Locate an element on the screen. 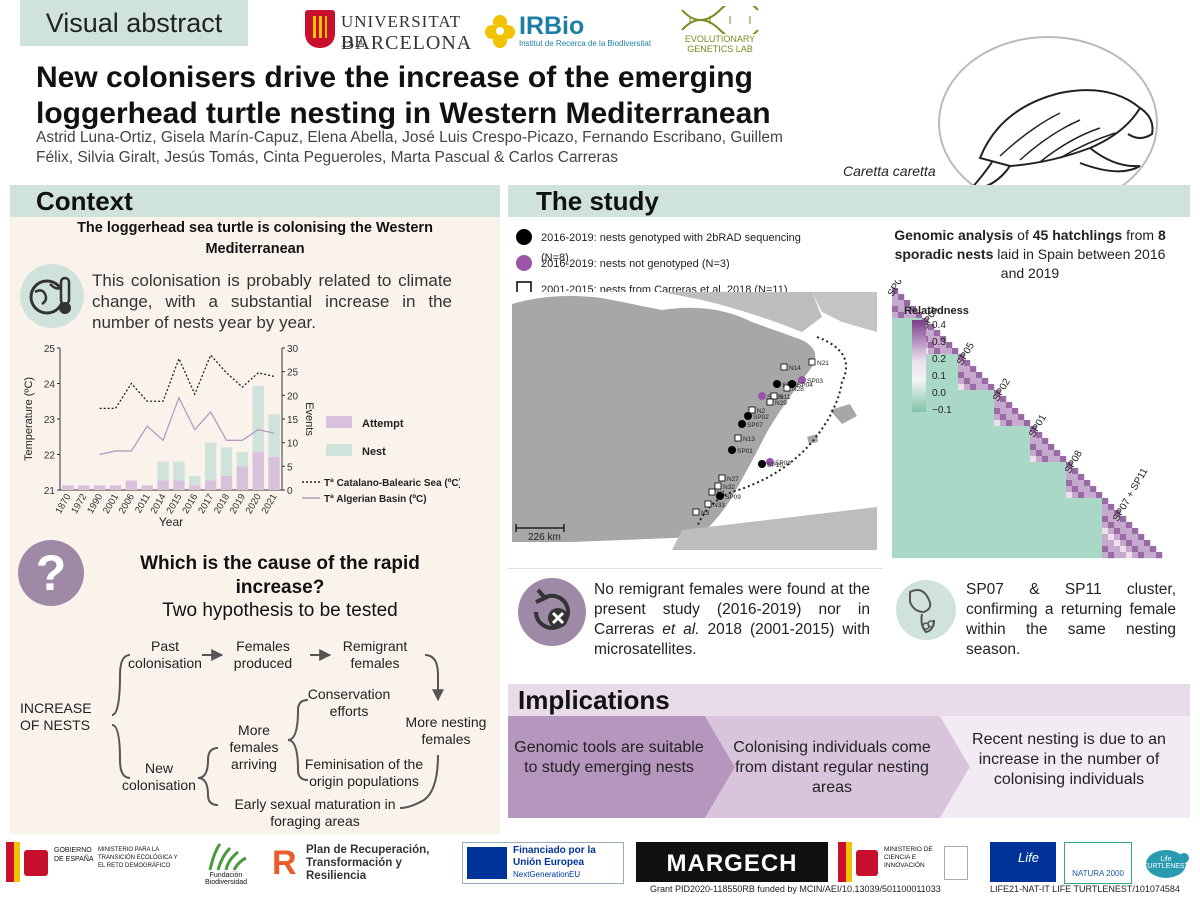 The height and width of the screenshot is (900, 1200). x-tick-label: 2018 is located at coordinates (222, 504).